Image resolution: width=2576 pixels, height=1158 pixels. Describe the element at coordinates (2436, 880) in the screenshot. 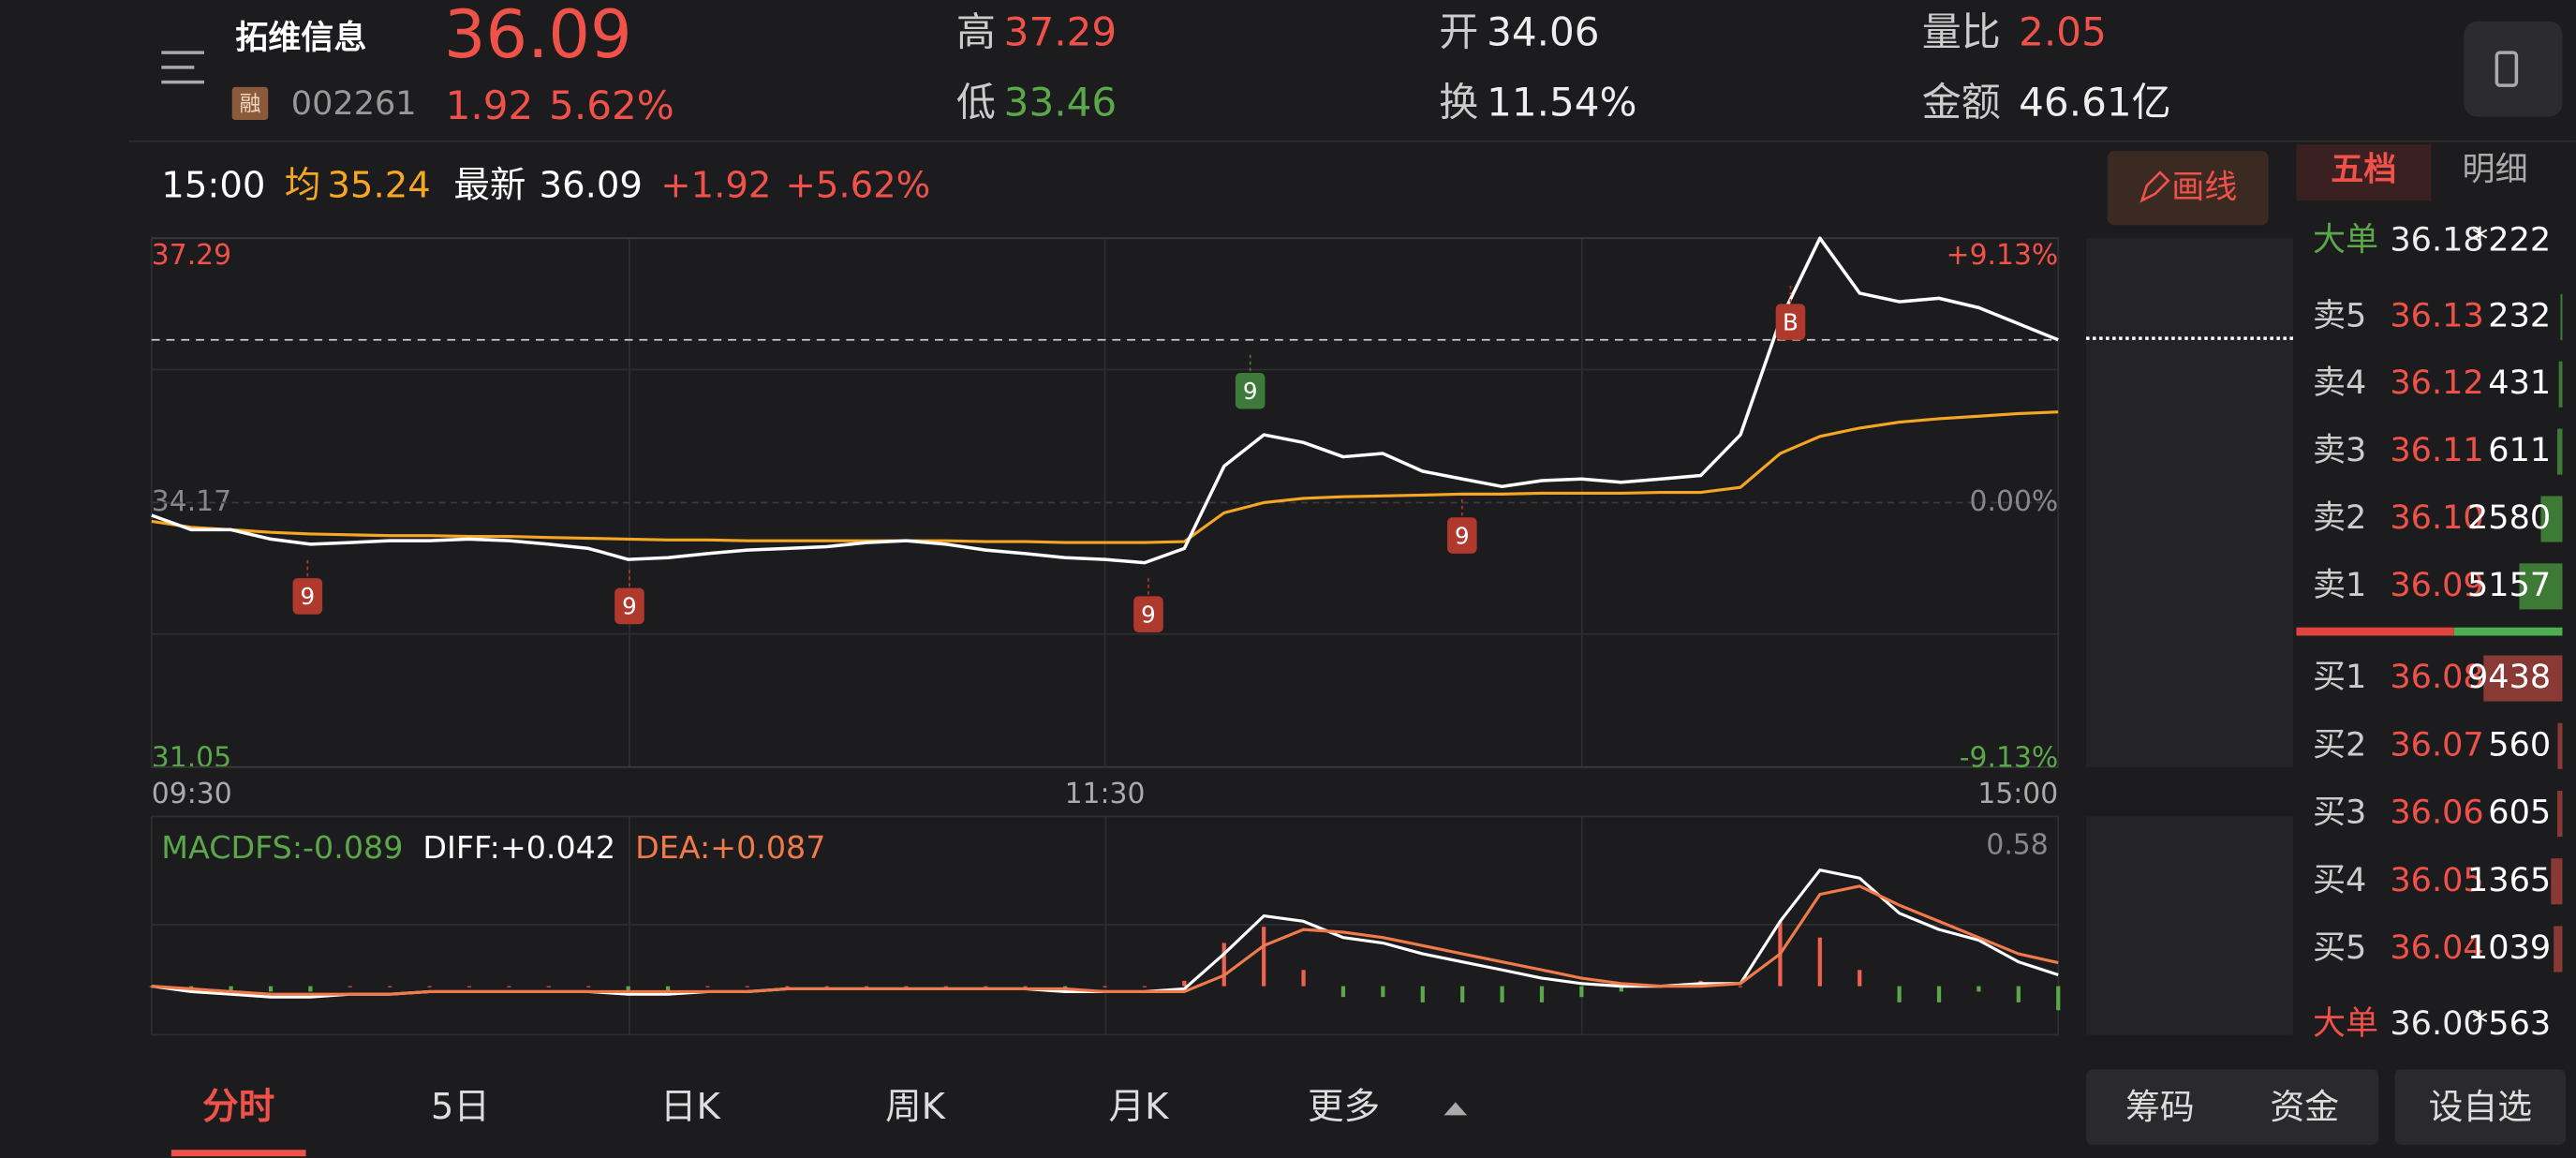

I see `ob-price: 36.05` at that location.